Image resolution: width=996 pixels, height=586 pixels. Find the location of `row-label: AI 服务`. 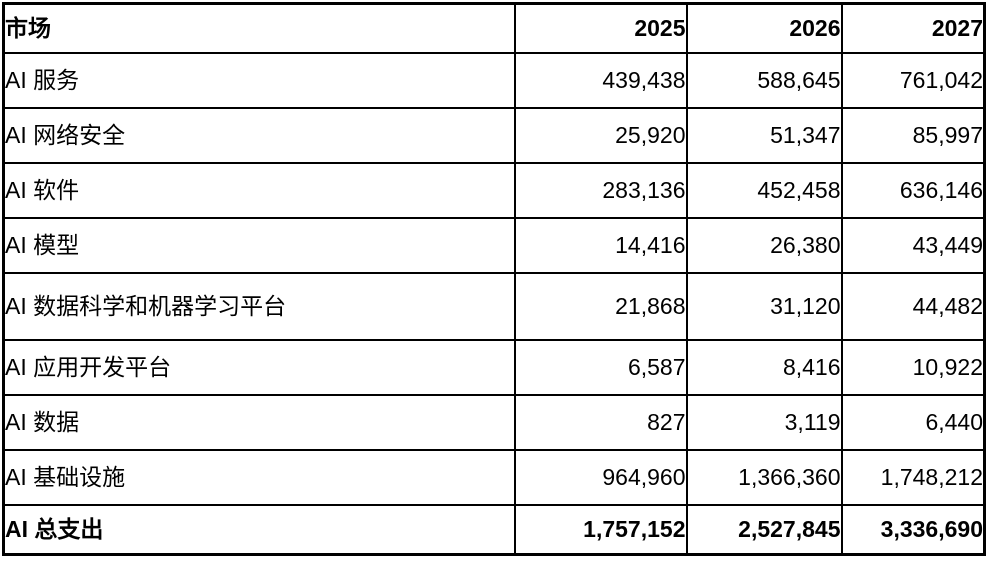

row-label: AI 服务 is located at coordinates (259, 80).